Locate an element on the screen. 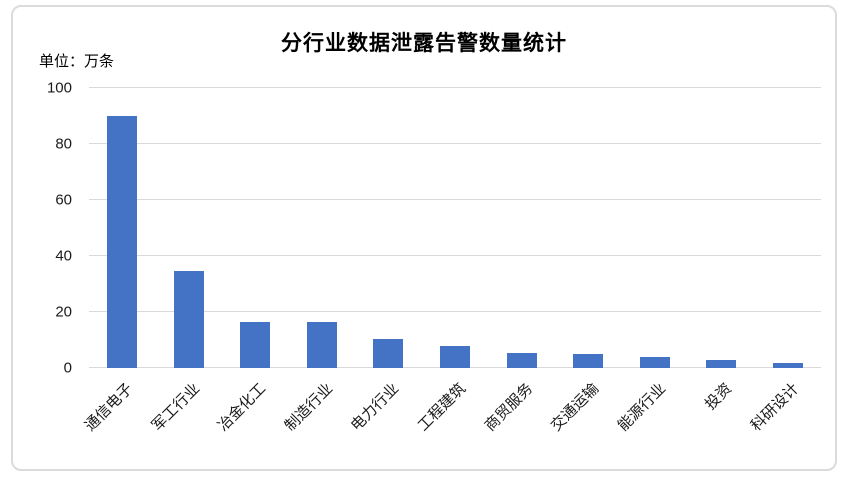  x-label-slot: 工程建筑 is located at coordinates (452, 419).